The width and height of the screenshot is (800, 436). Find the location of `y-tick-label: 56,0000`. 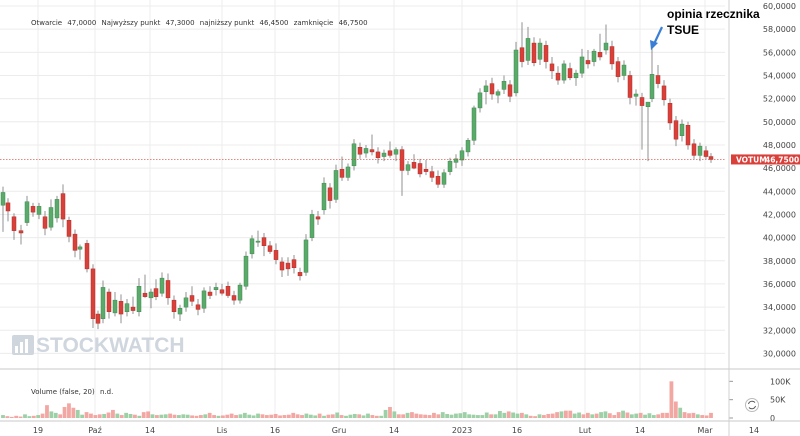

y-tick-label: 56,0000 is located at coordinates (779, 52).